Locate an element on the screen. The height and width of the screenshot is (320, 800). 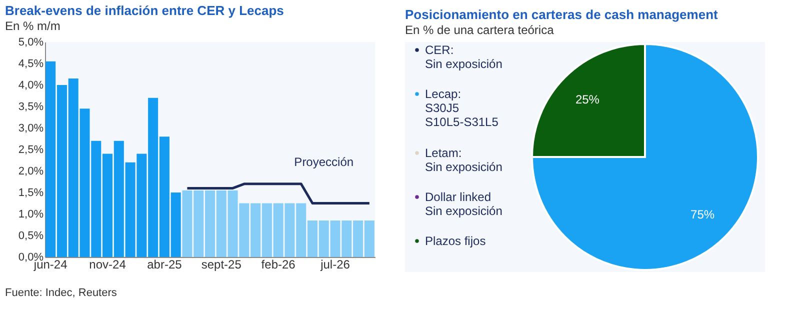
legend-label: Plazos fijos is located at coordinates (455, 241).